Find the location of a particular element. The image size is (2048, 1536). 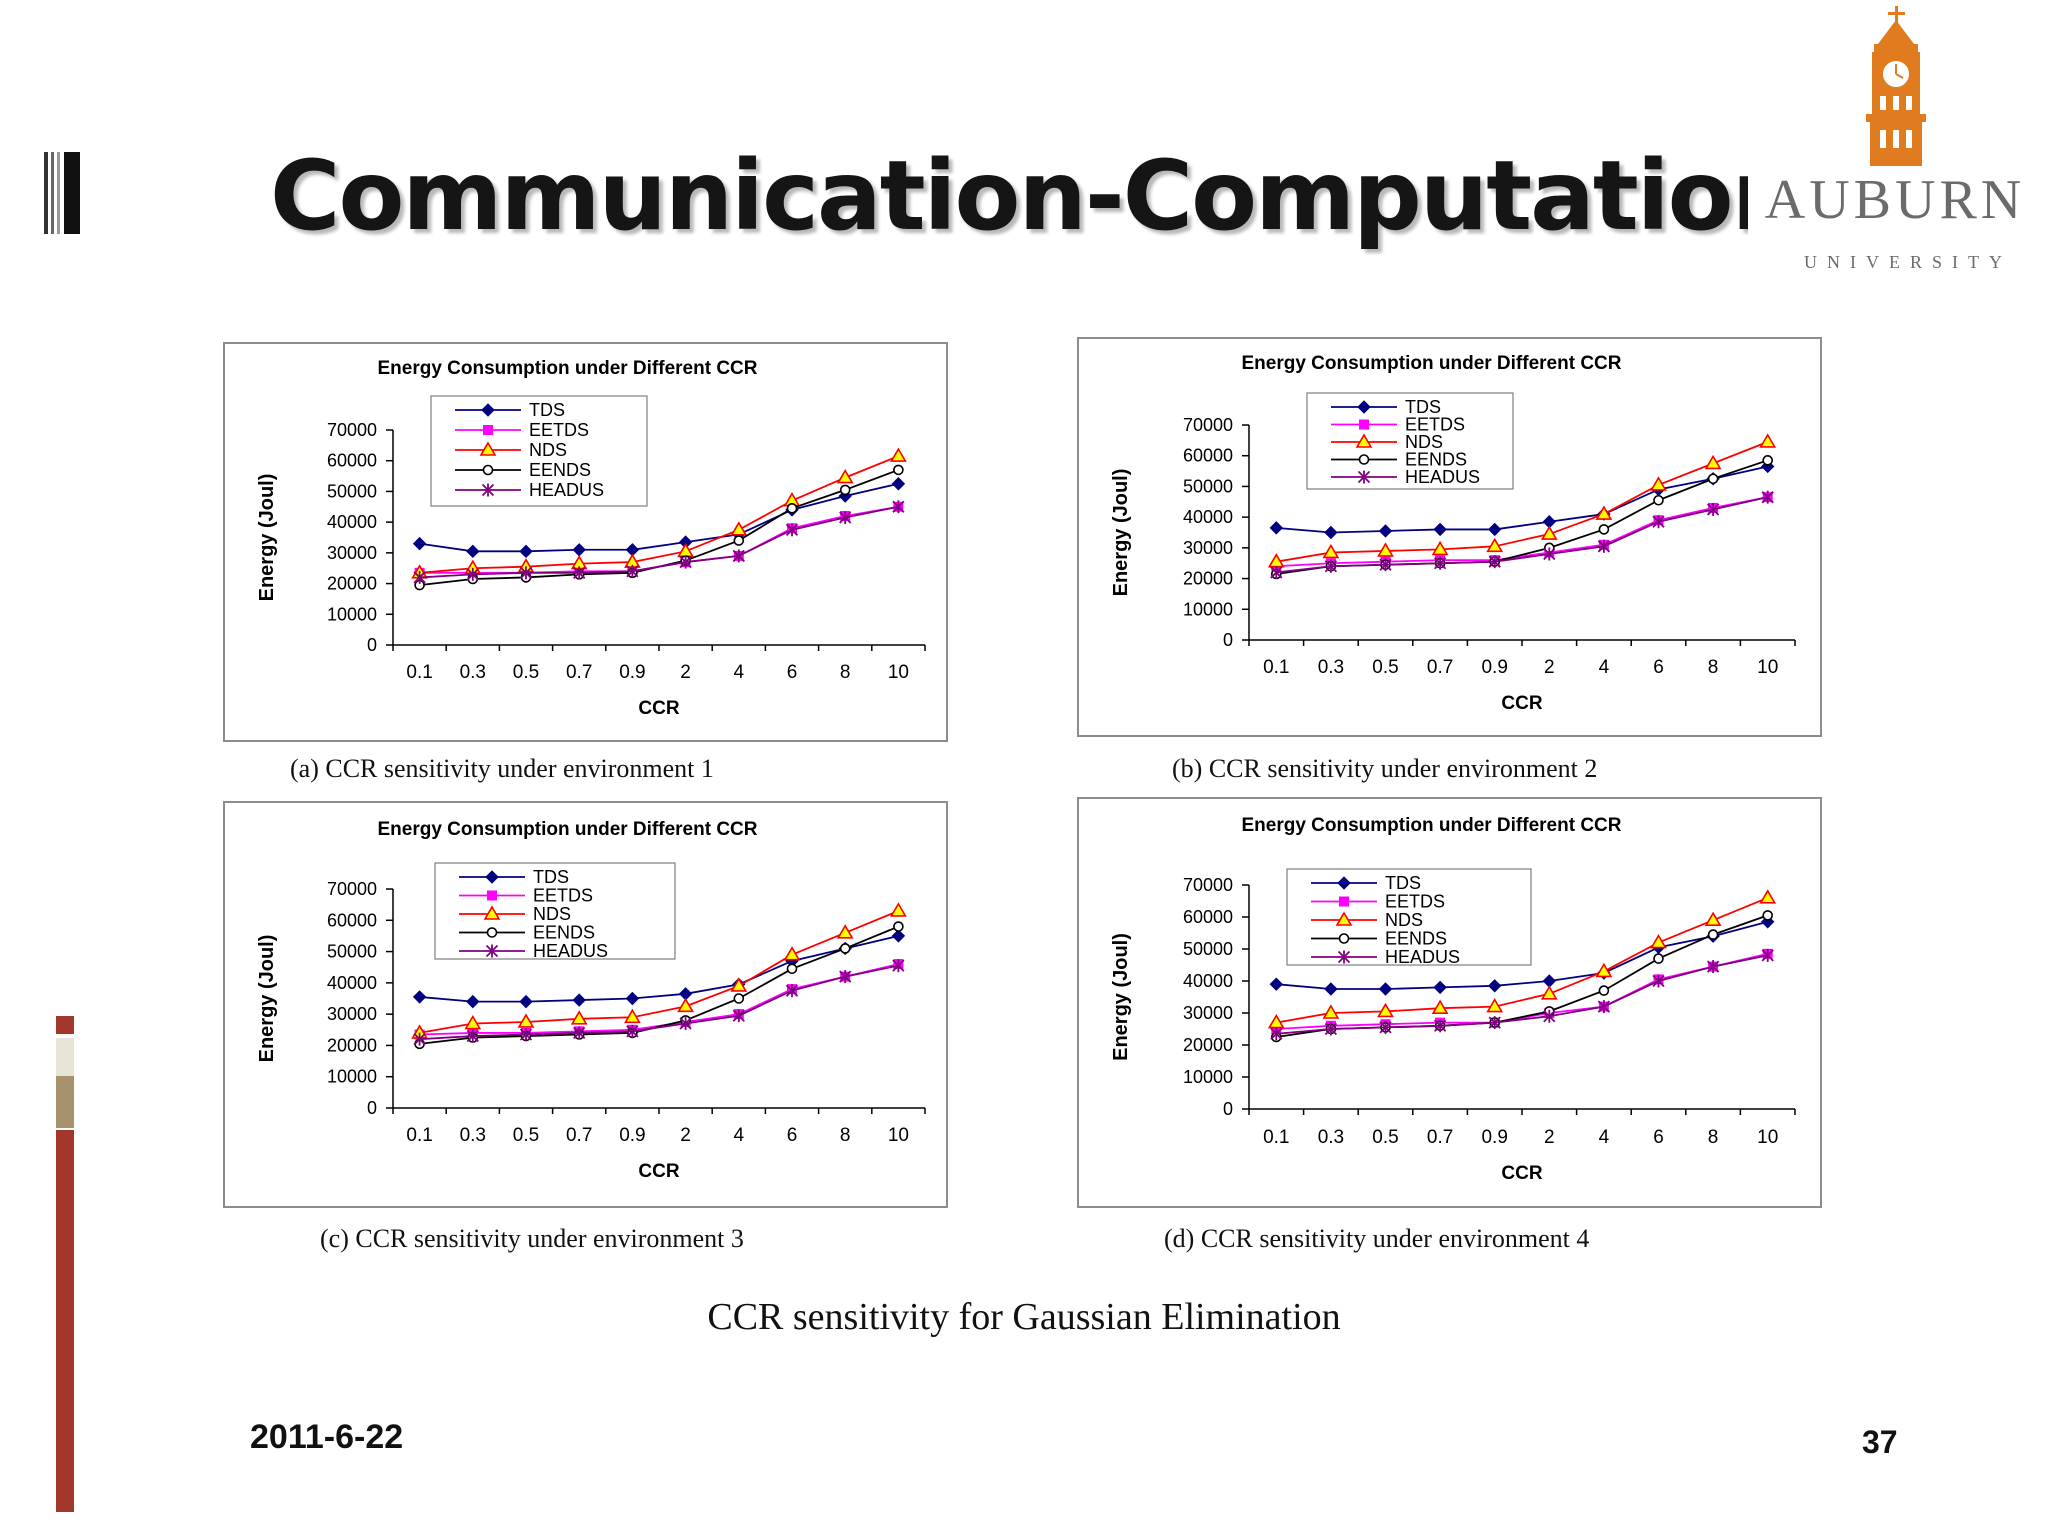

chart-d-legend-item-eends: EENDS is located at coordinates (1379, 939).